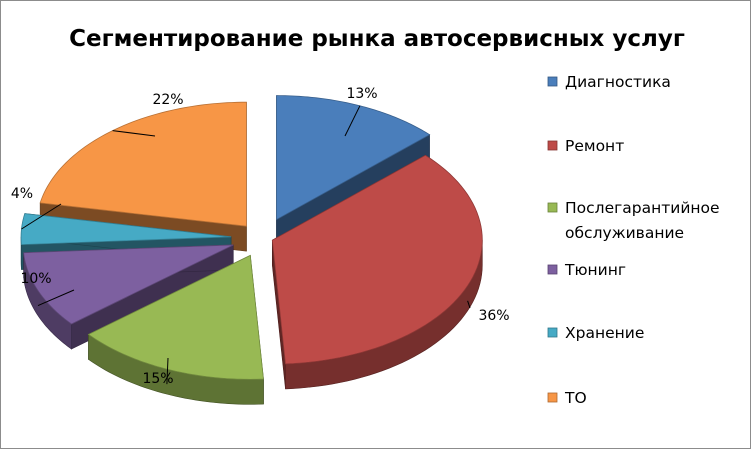  What do you see at coordinates (604, 333) in the screenshot?
I see `legend-label: Хранение` at bounding box center [604, 333].